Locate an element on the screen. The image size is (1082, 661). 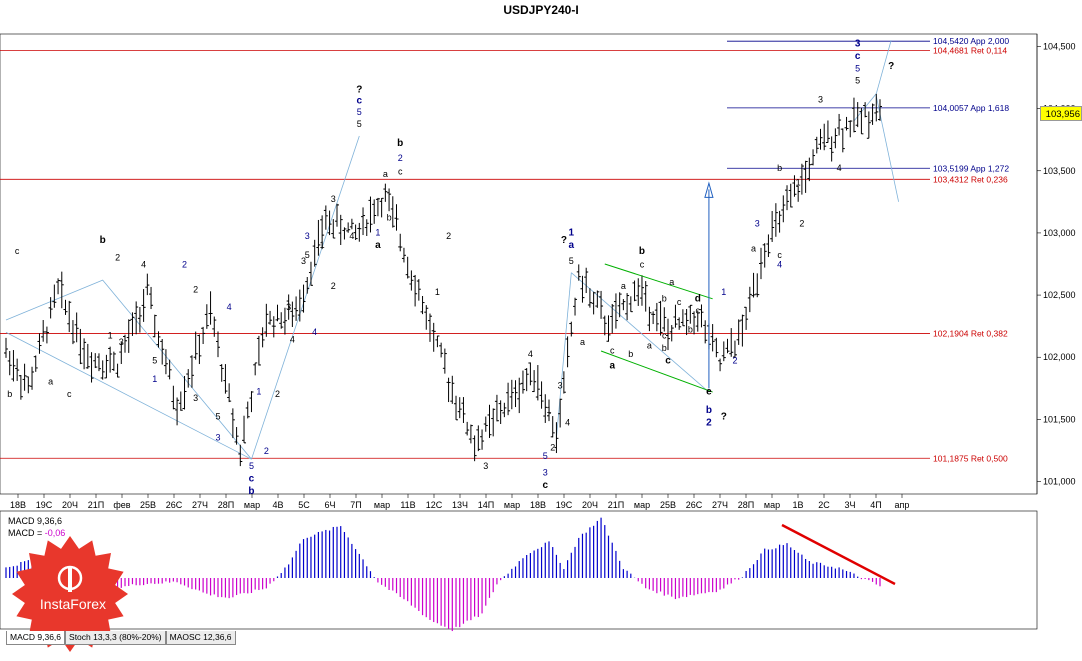
time-tick-label-1: 19С is located at coordinates (44, 505).